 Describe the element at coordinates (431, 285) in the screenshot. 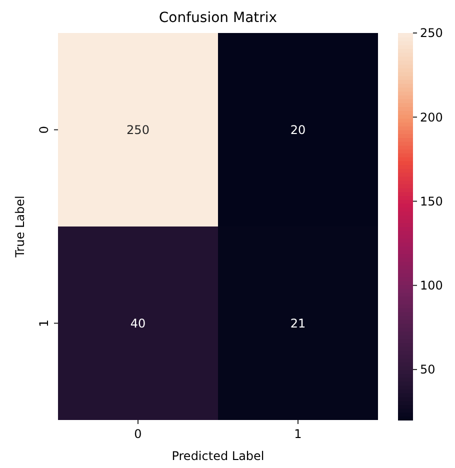

I see `color-bar-label: 100` at that location.